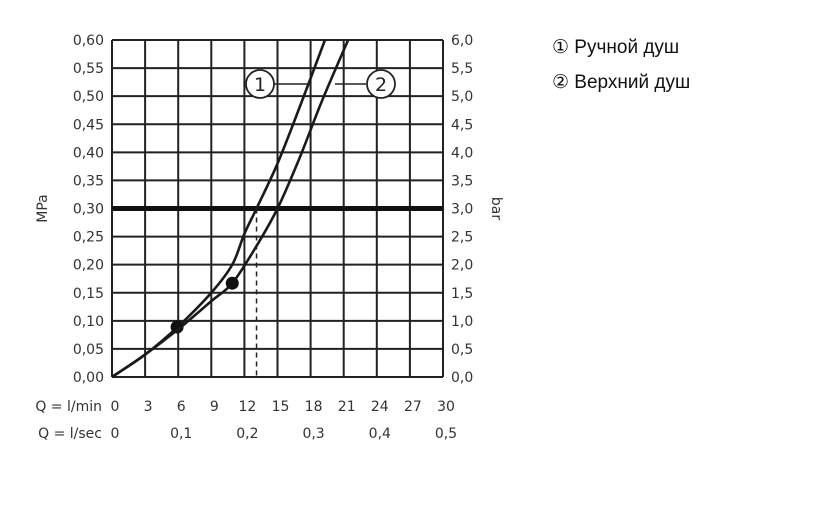  What do you see at coordinates (214, 407) in the screenshot?
I see `x-tick: 9` at bounding box center [214, 407].